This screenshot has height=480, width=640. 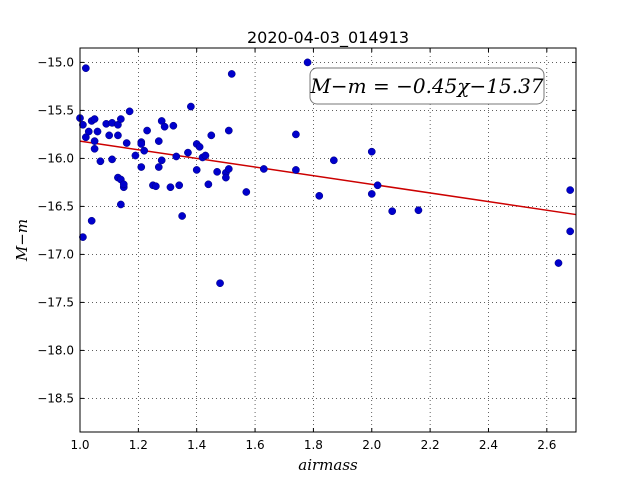 I want to click on y-axis-title: M−m, so click(x=22, y=240).